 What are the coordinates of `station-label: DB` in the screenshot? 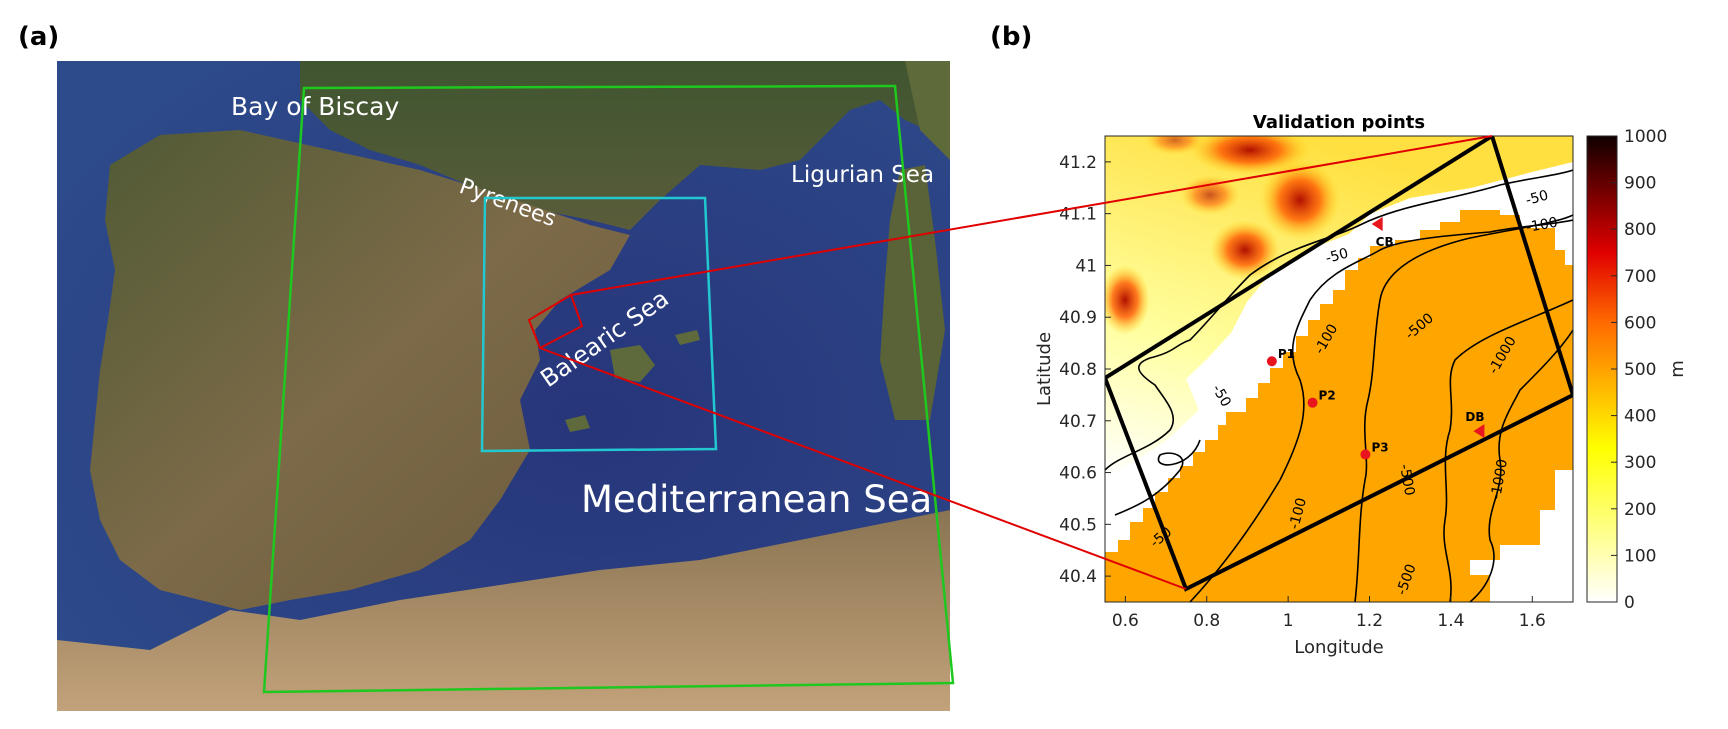 It's located at (1474, 417).